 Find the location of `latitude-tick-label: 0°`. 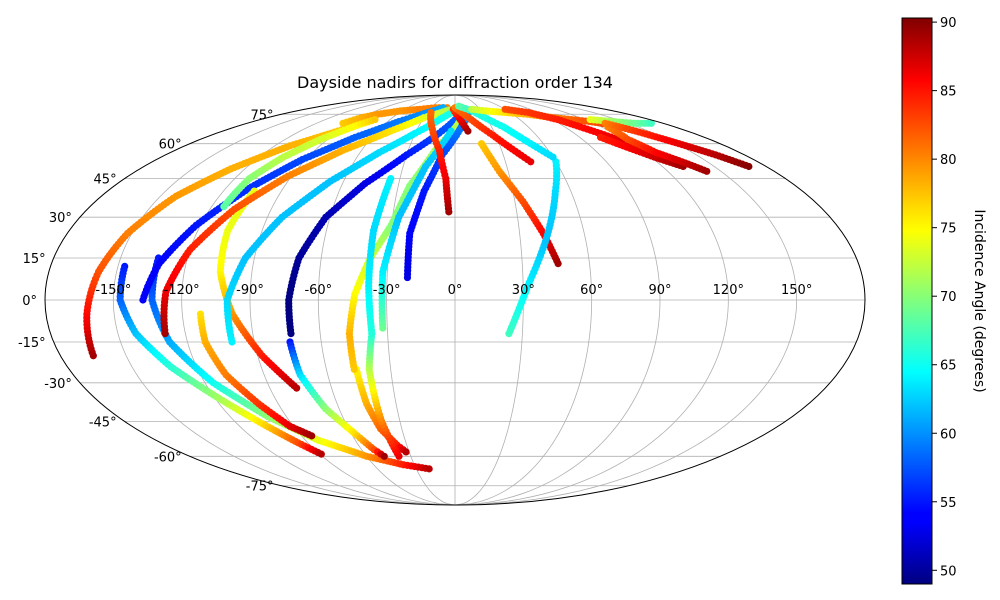

latitude-tick-label: 0° is located at coordinates (29, 301).